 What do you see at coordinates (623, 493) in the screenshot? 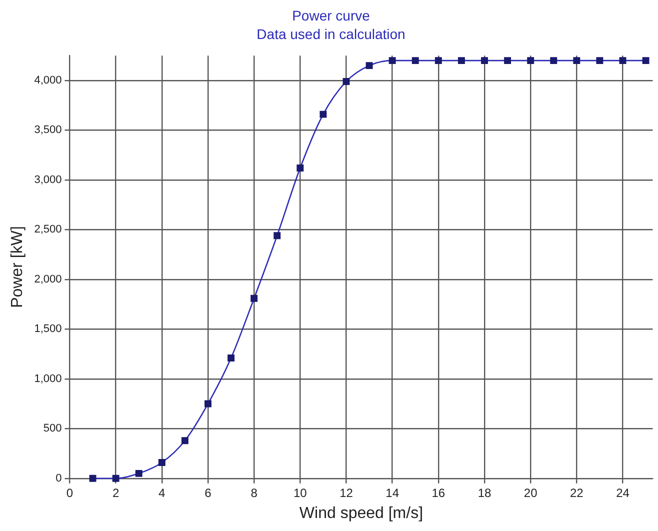
I see `x-tick-label: 24` at bounding box center [623, 493].